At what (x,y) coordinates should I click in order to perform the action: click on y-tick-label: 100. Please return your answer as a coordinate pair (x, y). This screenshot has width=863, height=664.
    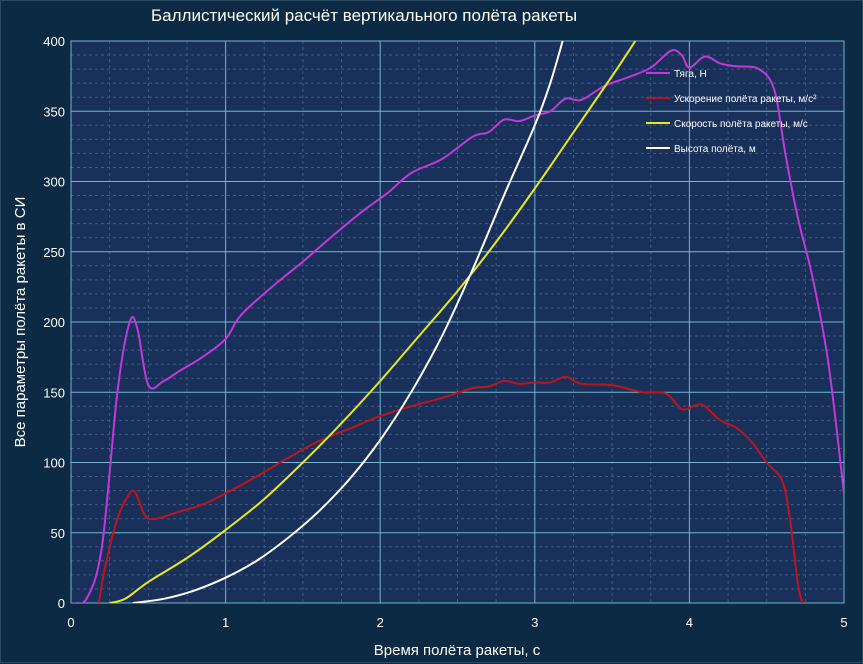
    Looking at the image, I should click on (54, 463).